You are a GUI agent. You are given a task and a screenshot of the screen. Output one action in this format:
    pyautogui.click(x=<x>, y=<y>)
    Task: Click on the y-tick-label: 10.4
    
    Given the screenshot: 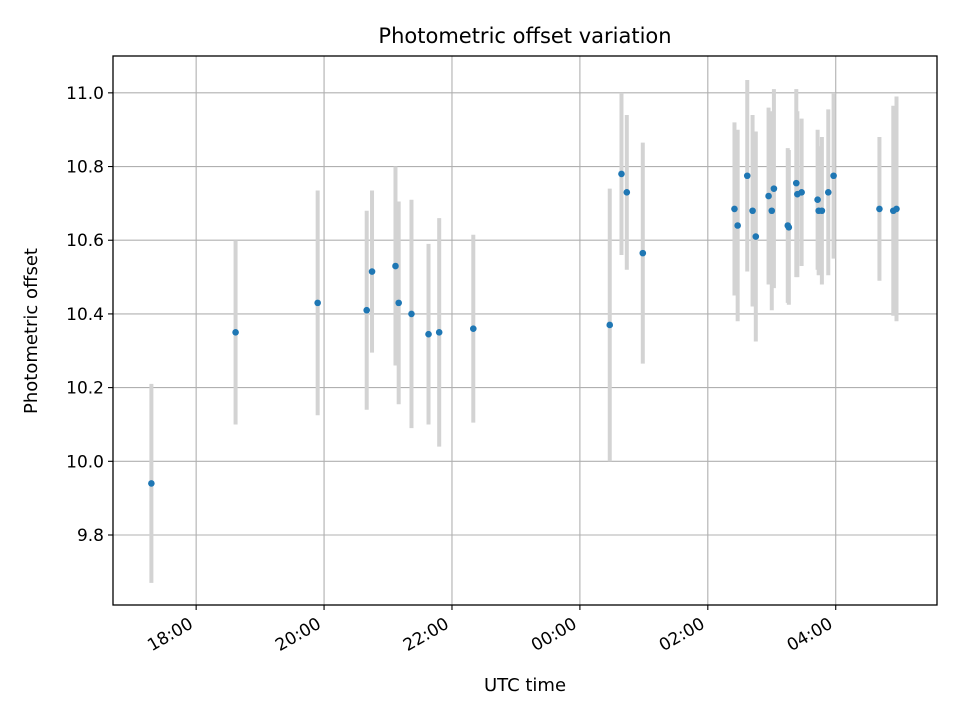 What is the action you would take?
    pyautogui.click(x=85, y=315)
    